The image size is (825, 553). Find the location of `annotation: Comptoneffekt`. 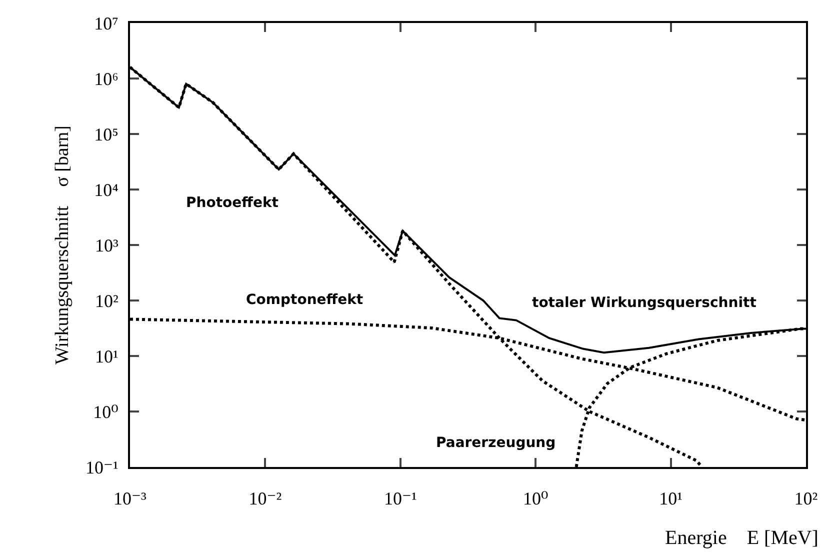

annotation: Comptoneffekt is located at coordinates (305, 300).